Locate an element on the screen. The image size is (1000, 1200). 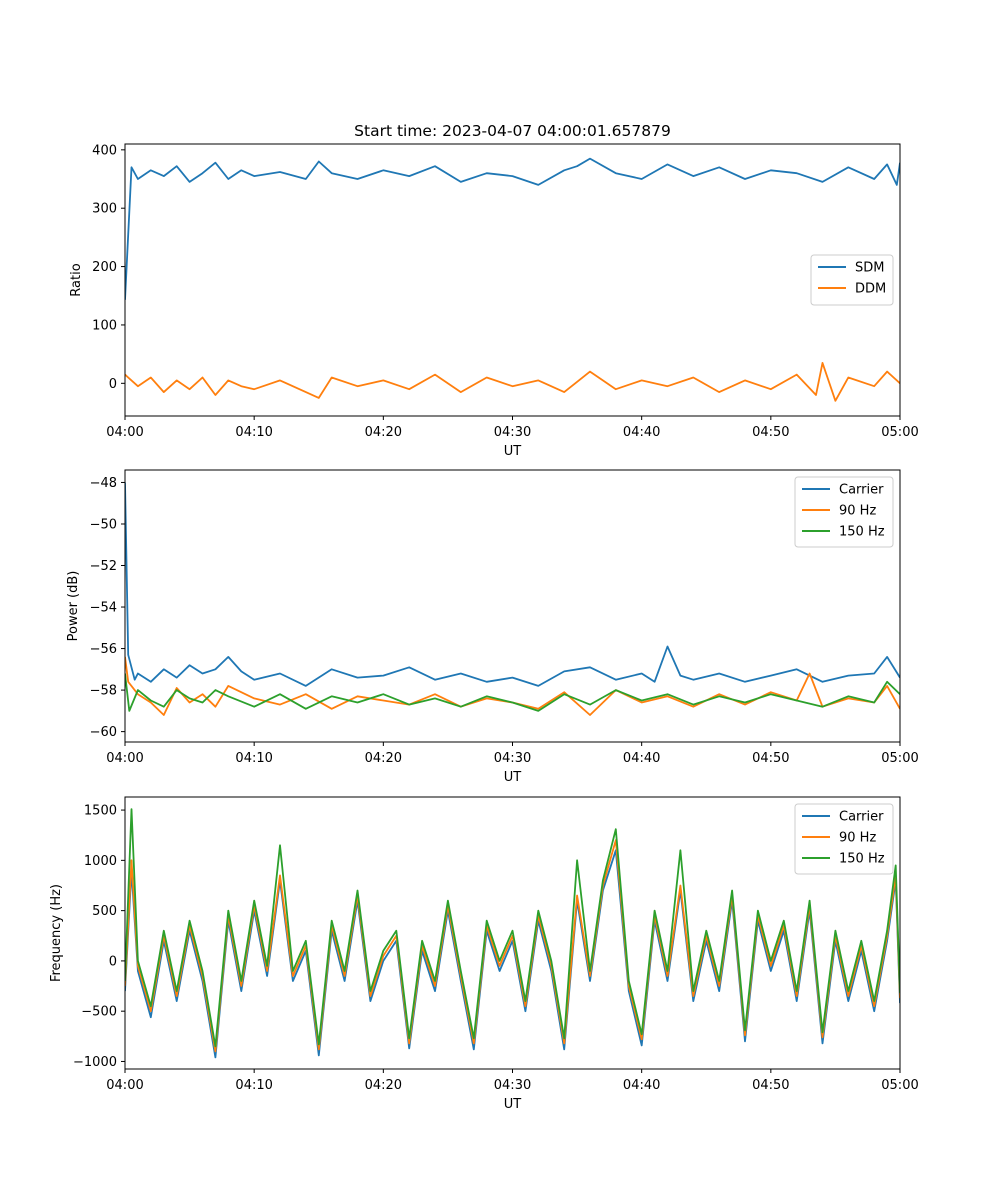
y-axis-label: Ratio is located at coordinates (76, 279).